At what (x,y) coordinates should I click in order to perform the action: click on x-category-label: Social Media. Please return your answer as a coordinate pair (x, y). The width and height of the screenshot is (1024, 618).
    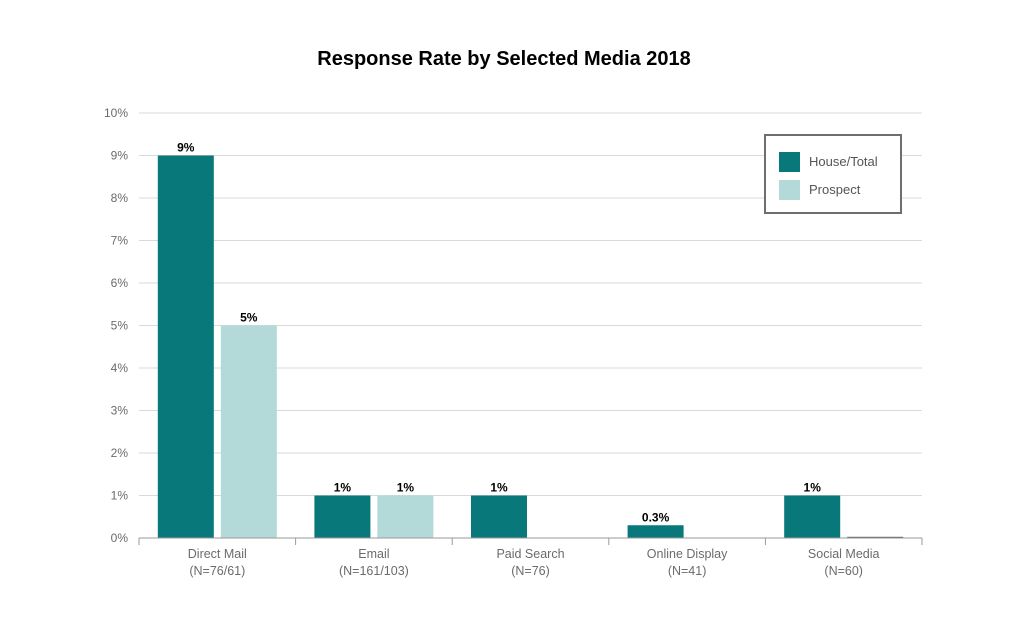
    Looking at the image, I should click on (844, 554).